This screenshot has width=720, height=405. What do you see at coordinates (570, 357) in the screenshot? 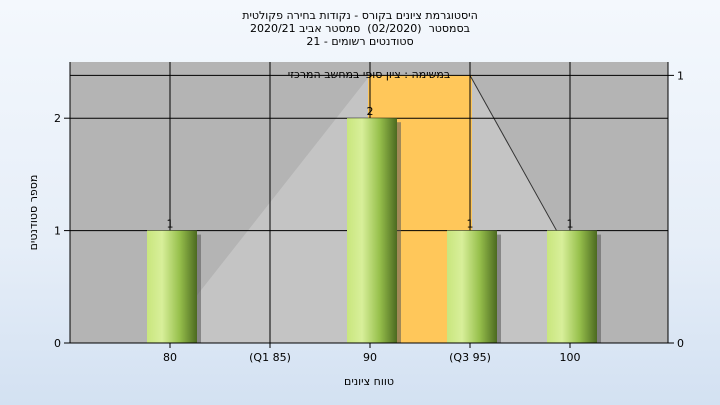
I see `x-tick-label: 100` at bounding box center [570, 357].